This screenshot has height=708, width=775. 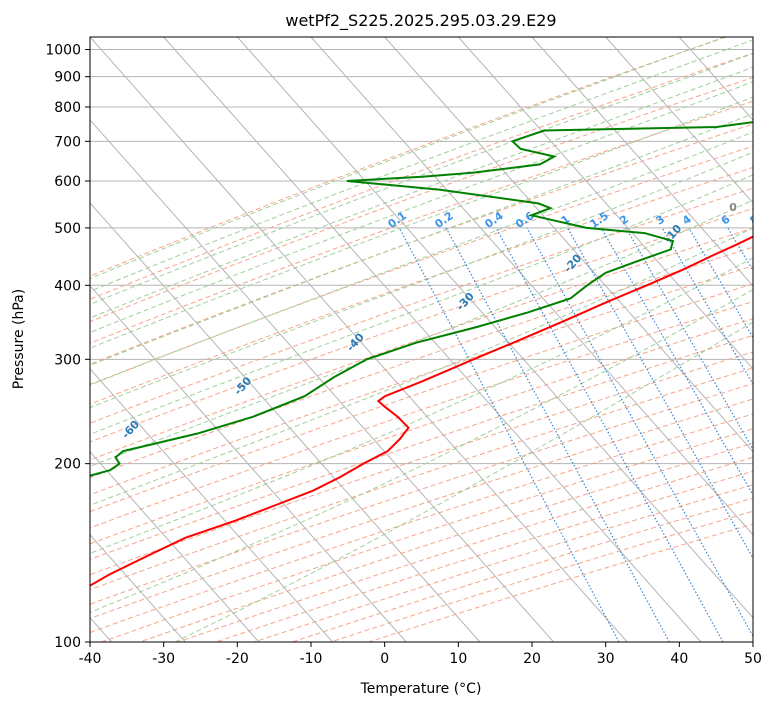 What do you see at coordinates (237, 659) in the screenshot?
I see `x-tick-label: -20` at bounding box center [237, 659].